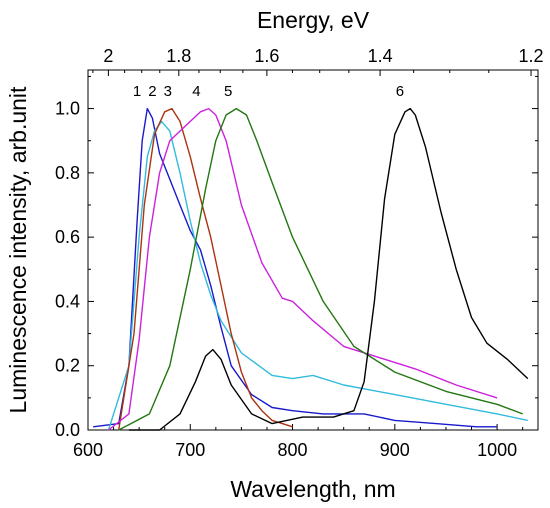 The width and height of the screenshot is (550, 508). Describe the element at coordinates (531, 56) in the screenshot. I see `x2-tick-label: 1.2` at that location.